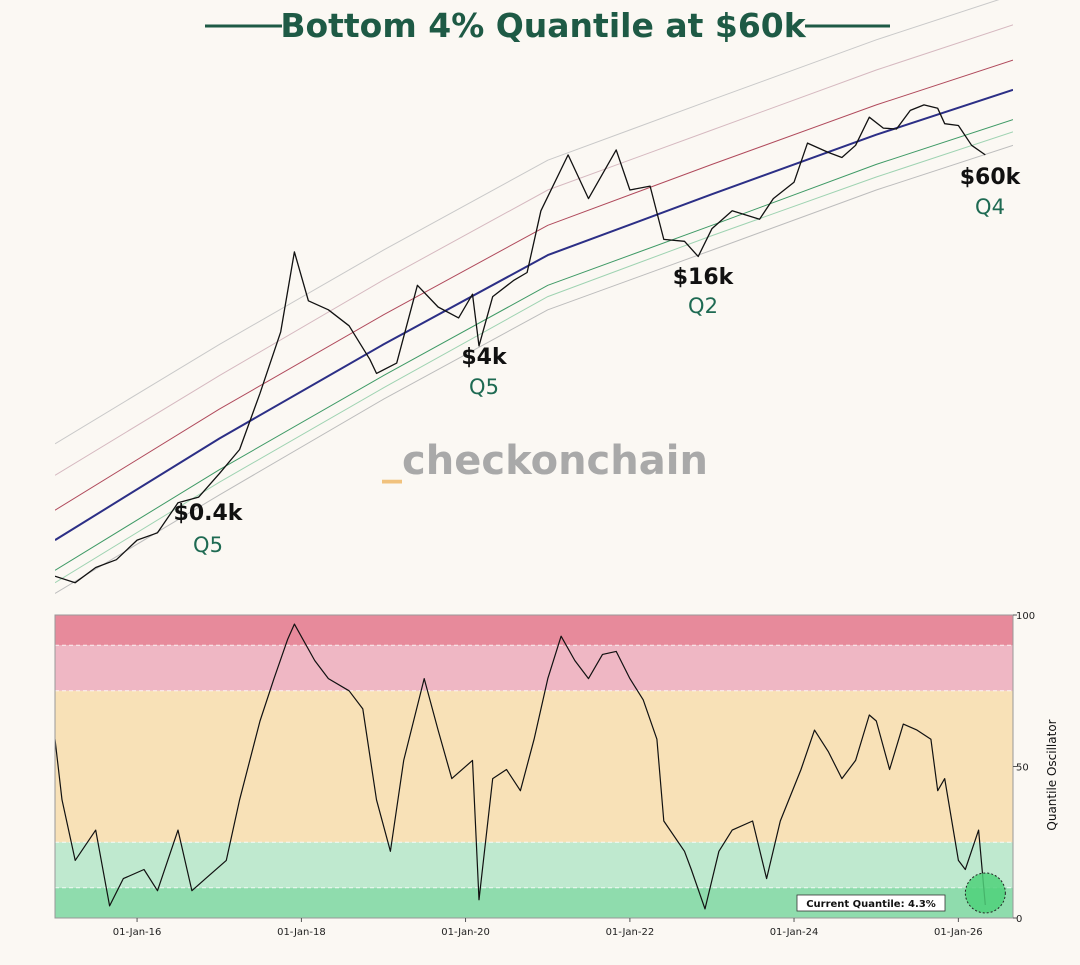 Image resolution: width=1080 pixels, height=965 pixels. Describe the element at coordinates (392, 461) in the screenshot. I see `watermark-prefix: _` at that location.